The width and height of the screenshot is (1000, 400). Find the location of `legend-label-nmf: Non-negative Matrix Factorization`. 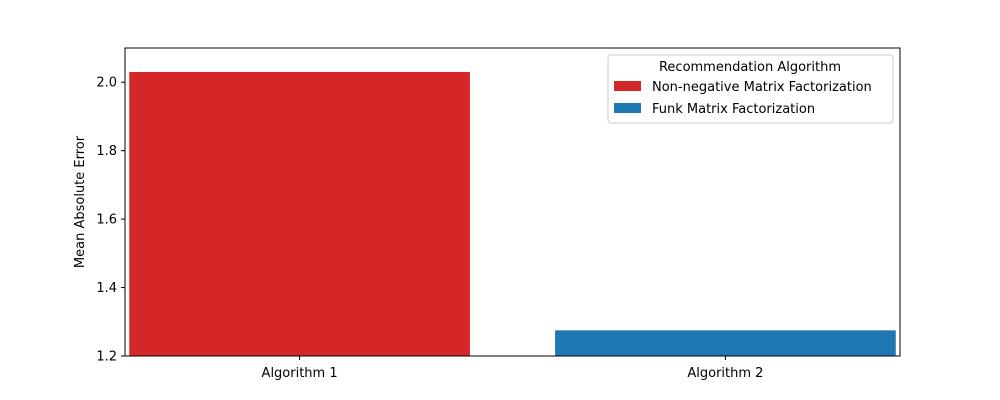

legend-label-nmf: Non-negative Matrix Factorization is located at coordinates (762, 87).